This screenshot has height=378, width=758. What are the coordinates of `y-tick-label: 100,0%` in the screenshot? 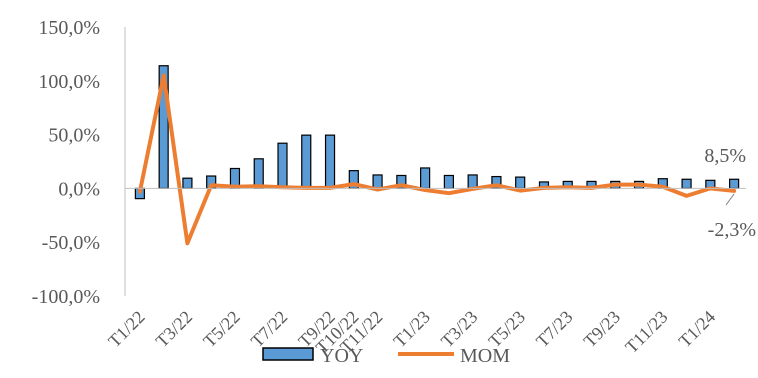 It's located at (69, 82).